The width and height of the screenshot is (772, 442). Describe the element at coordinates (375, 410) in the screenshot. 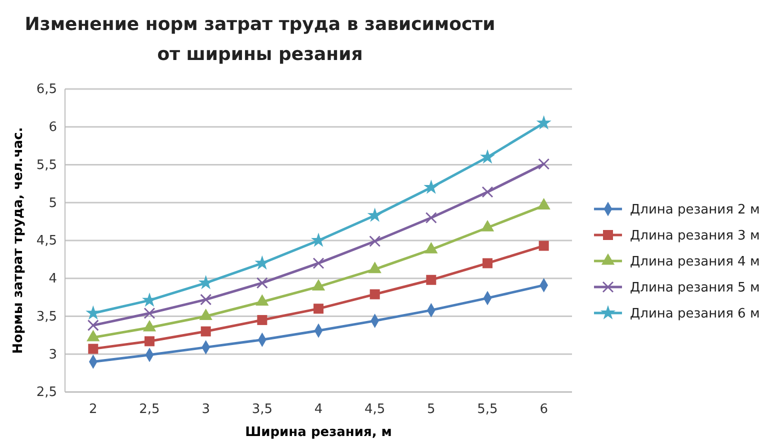

I see `x-tick-label: 4,5` at that location.